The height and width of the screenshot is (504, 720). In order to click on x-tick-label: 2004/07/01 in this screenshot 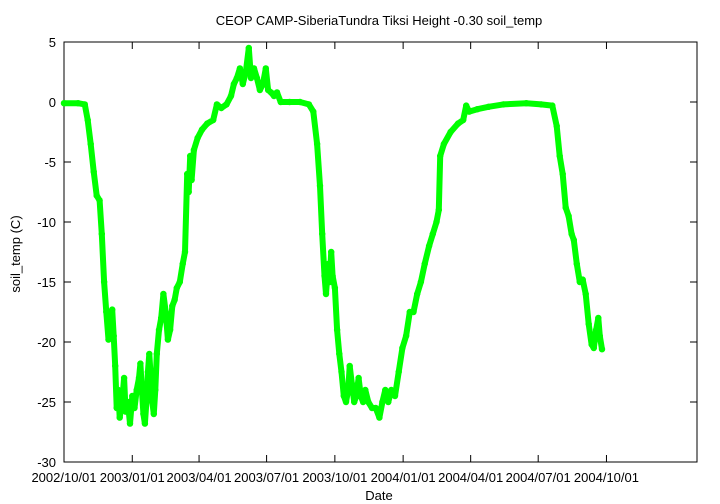, I will do `click(538, 477)`.